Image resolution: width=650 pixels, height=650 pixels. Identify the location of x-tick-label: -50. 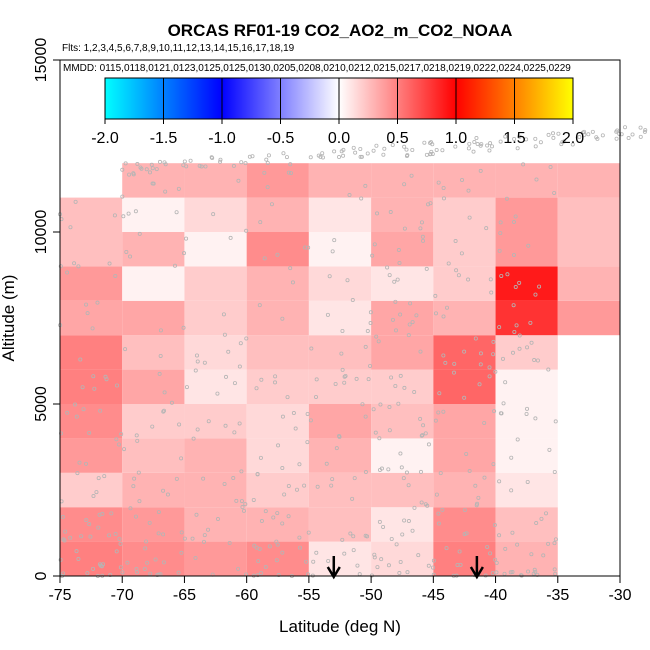
(371, 595).